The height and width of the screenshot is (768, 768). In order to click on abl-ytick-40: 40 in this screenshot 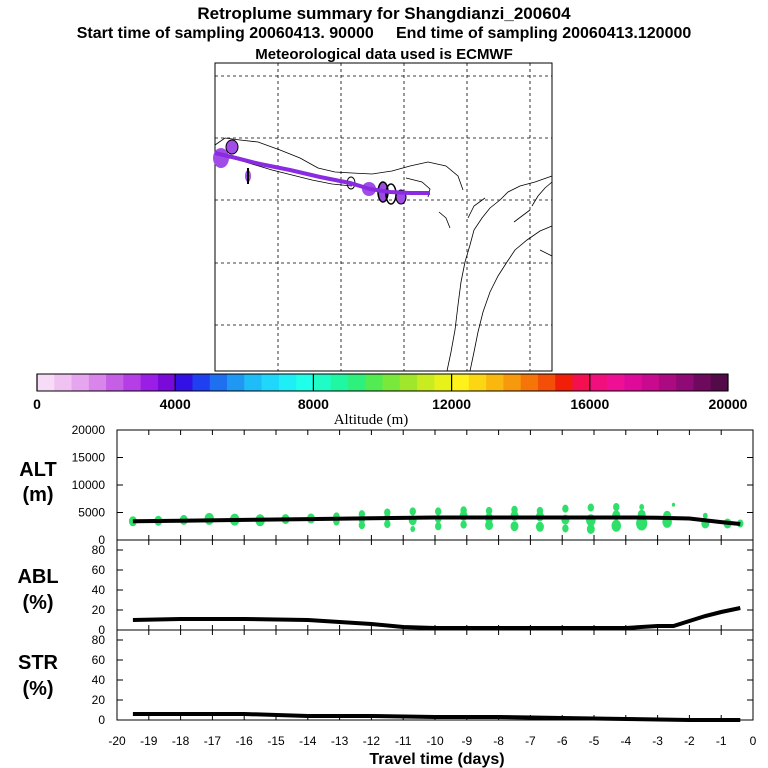, I will do `click(99, 590)`.